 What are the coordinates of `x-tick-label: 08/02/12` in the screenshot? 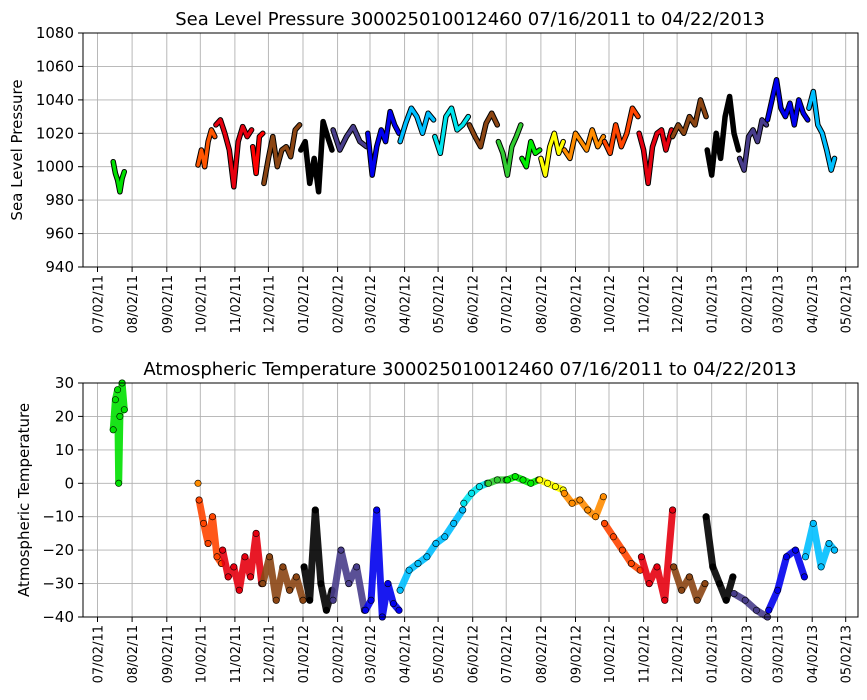 It's located at (542, 654).